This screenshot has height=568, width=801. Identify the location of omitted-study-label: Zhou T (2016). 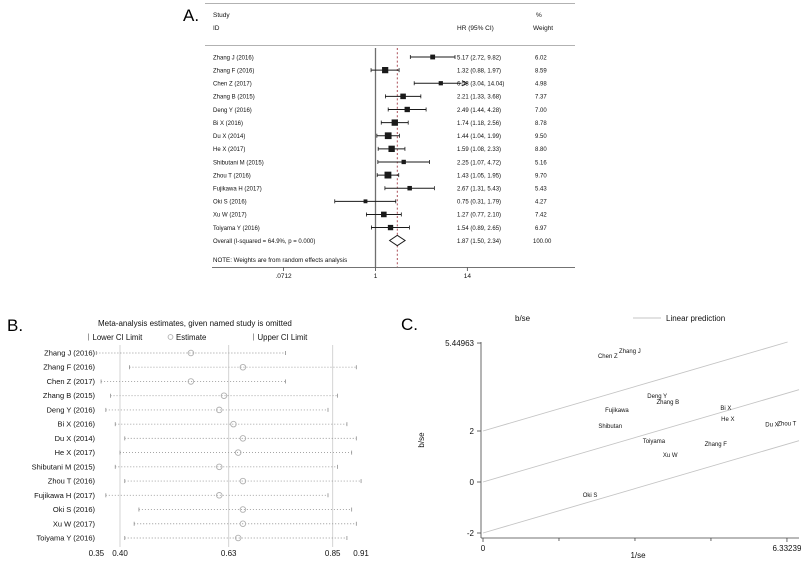
(72, 481).